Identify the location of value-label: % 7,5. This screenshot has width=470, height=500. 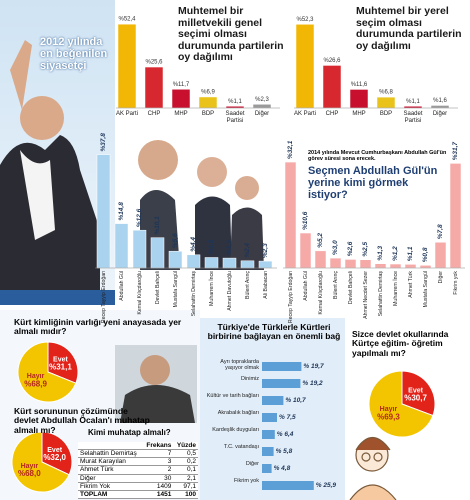
(287, 417).